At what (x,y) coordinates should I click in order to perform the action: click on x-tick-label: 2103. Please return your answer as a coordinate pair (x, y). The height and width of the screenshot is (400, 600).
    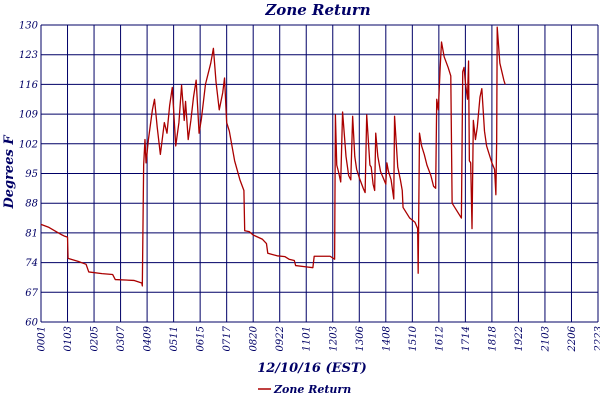
    Looking at the image, I should click on (545, 339).